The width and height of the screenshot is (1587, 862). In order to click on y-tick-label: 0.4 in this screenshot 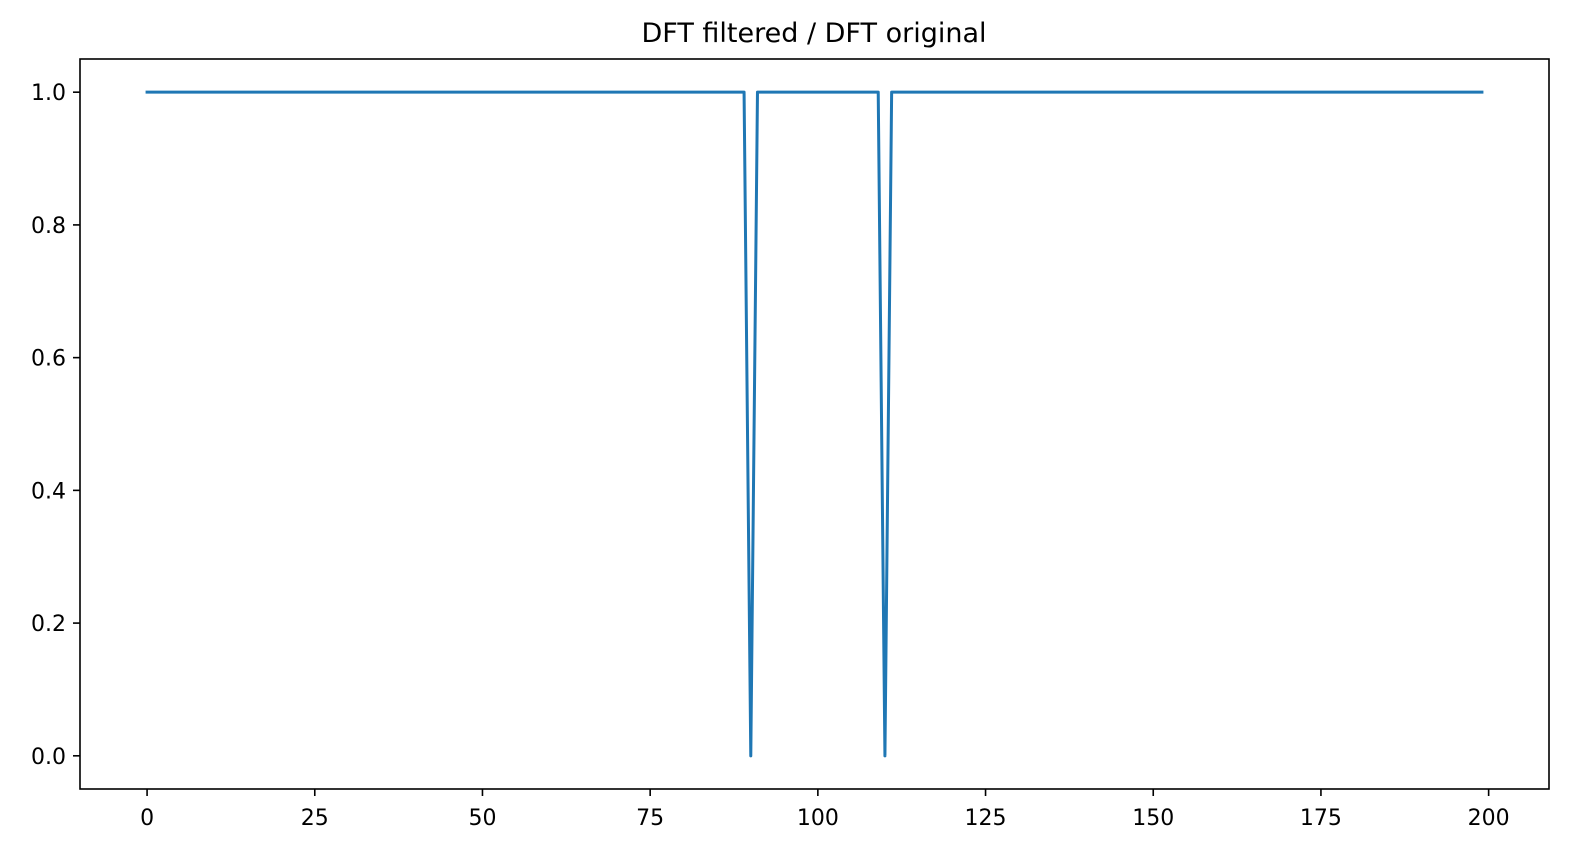, I will do `click(48, 491)`.